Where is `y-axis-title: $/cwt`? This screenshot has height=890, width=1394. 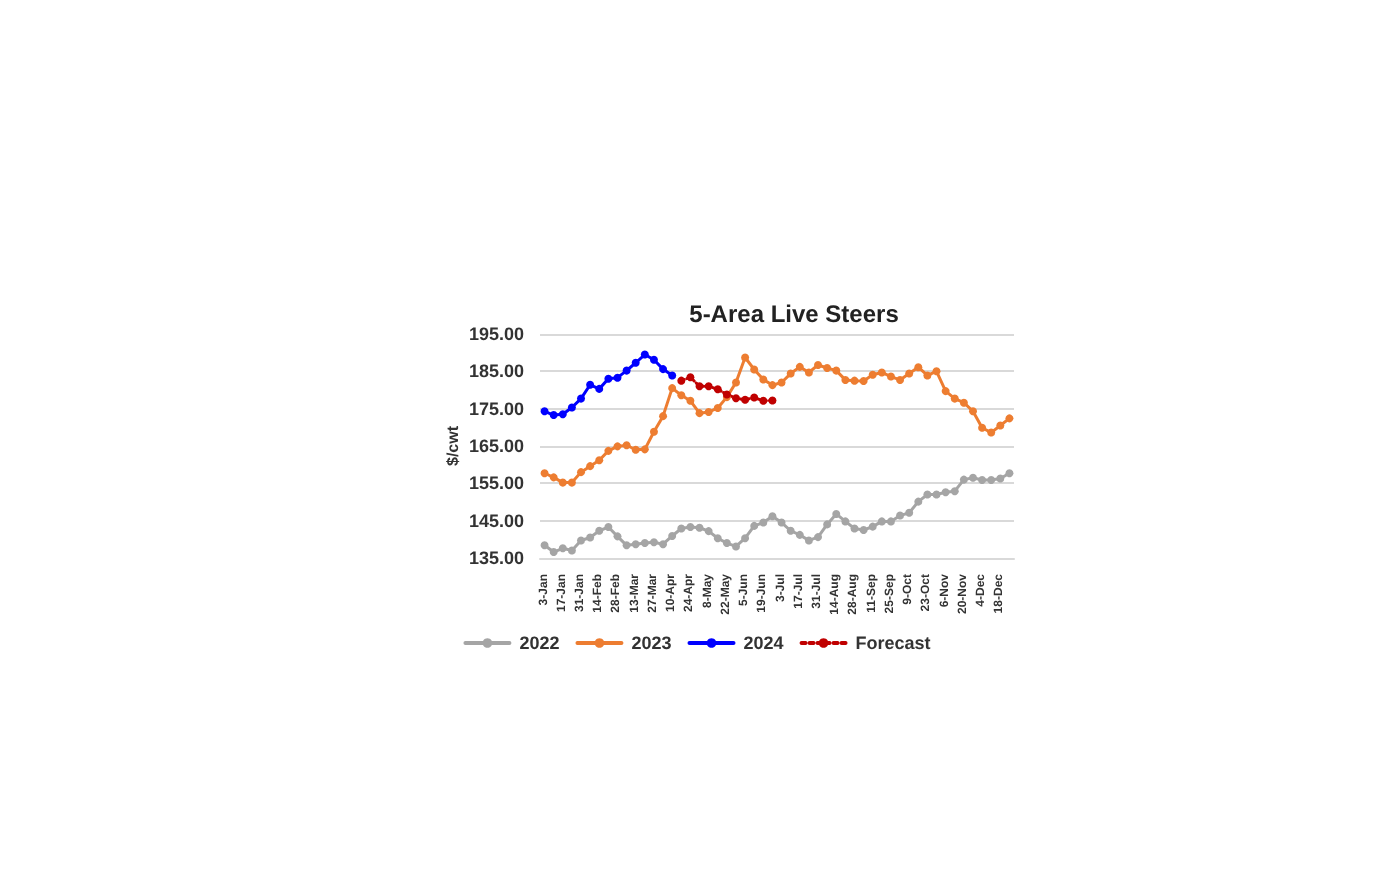 y-axis-title: $/cwt is located at coordinates (453, 446).